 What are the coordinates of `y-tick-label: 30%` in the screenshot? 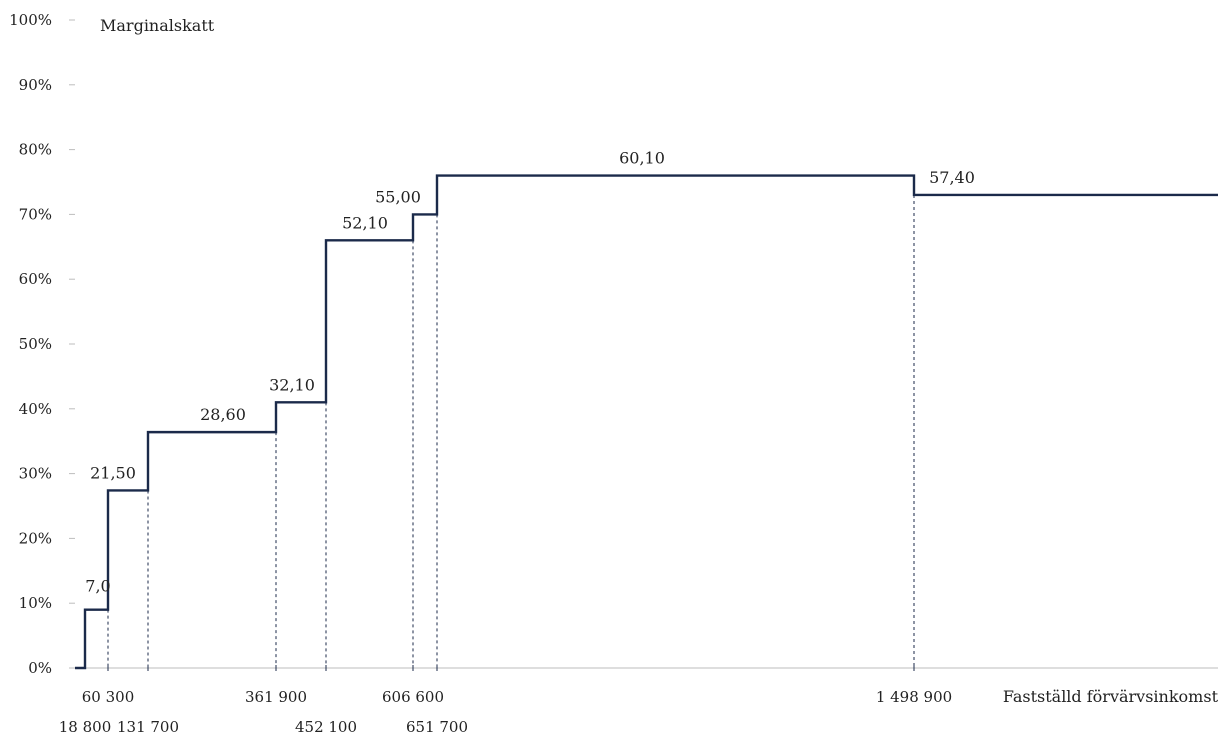 It's located at (35, 474).